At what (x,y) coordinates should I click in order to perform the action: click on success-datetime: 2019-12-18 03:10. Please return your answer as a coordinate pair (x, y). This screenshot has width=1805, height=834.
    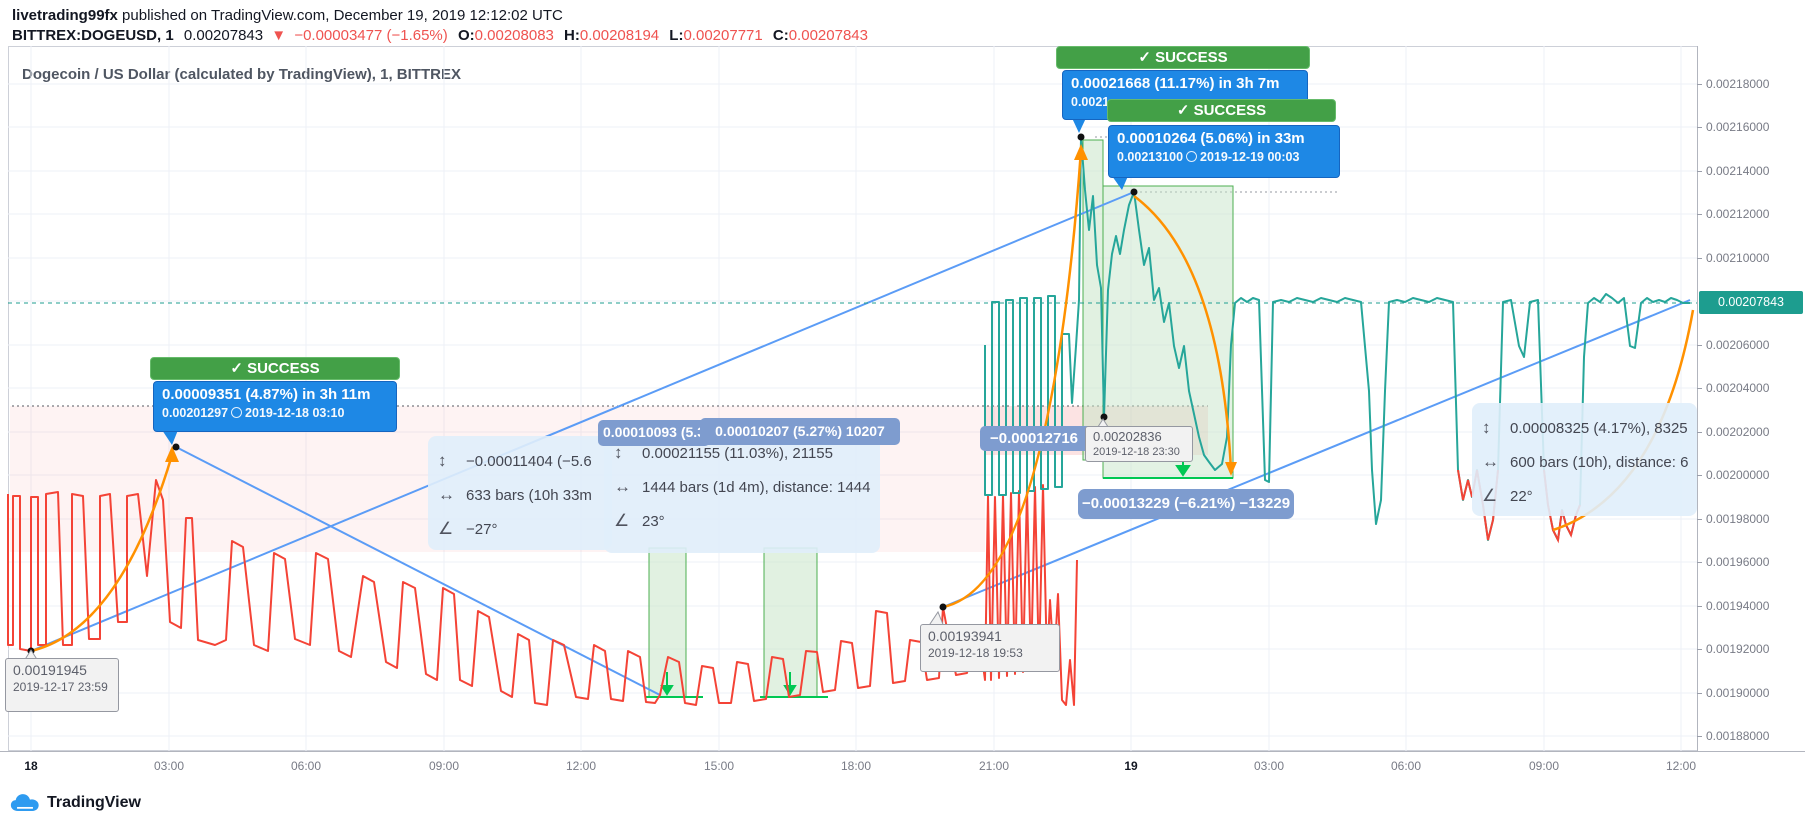
    Looking at the image, I should click on (295, 413).